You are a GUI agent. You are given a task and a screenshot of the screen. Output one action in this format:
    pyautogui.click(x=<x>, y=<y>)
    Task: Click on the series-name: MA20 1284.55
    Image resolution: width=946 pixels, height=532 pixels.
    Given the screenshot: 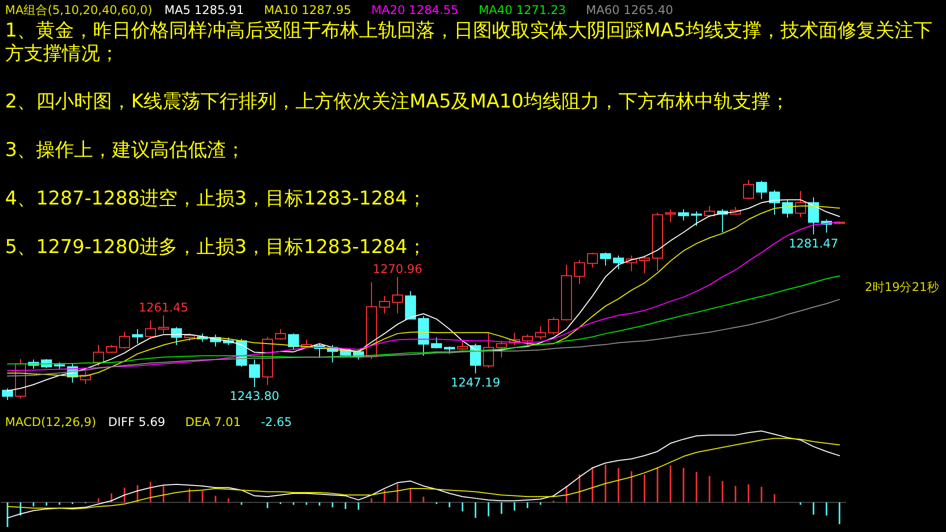 What is the action you would take?
    pyautogui.click(x=415, y=10)
    